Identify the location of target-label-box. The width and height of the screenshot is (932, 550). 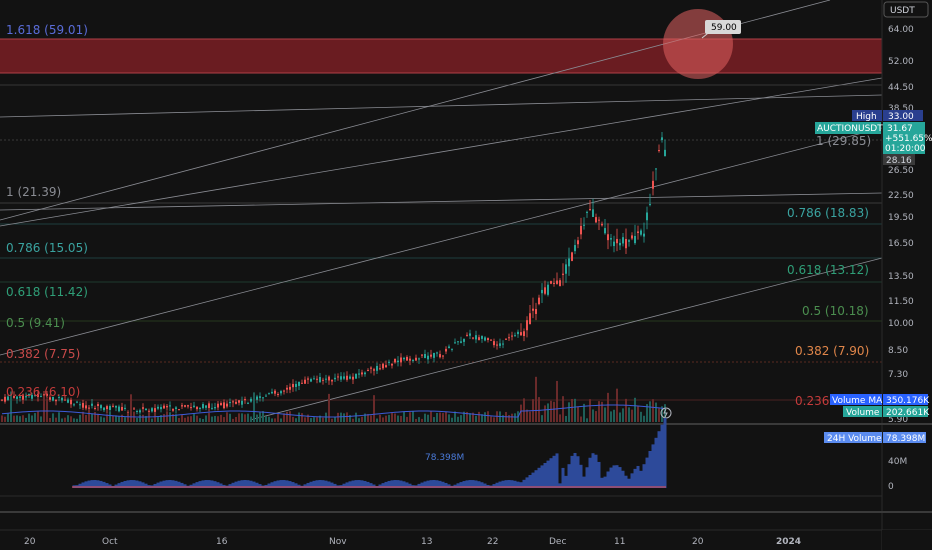
(723, 27).